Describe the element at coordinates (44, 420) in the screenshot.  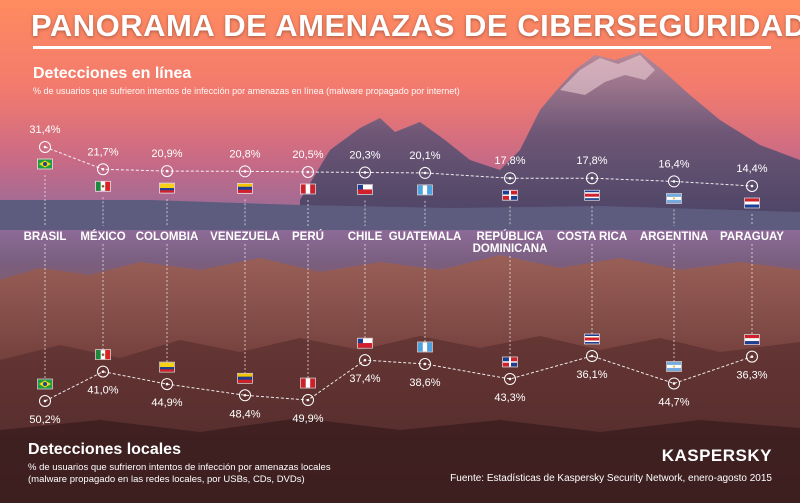
I see `local-value-label: 50,2%` at that location.